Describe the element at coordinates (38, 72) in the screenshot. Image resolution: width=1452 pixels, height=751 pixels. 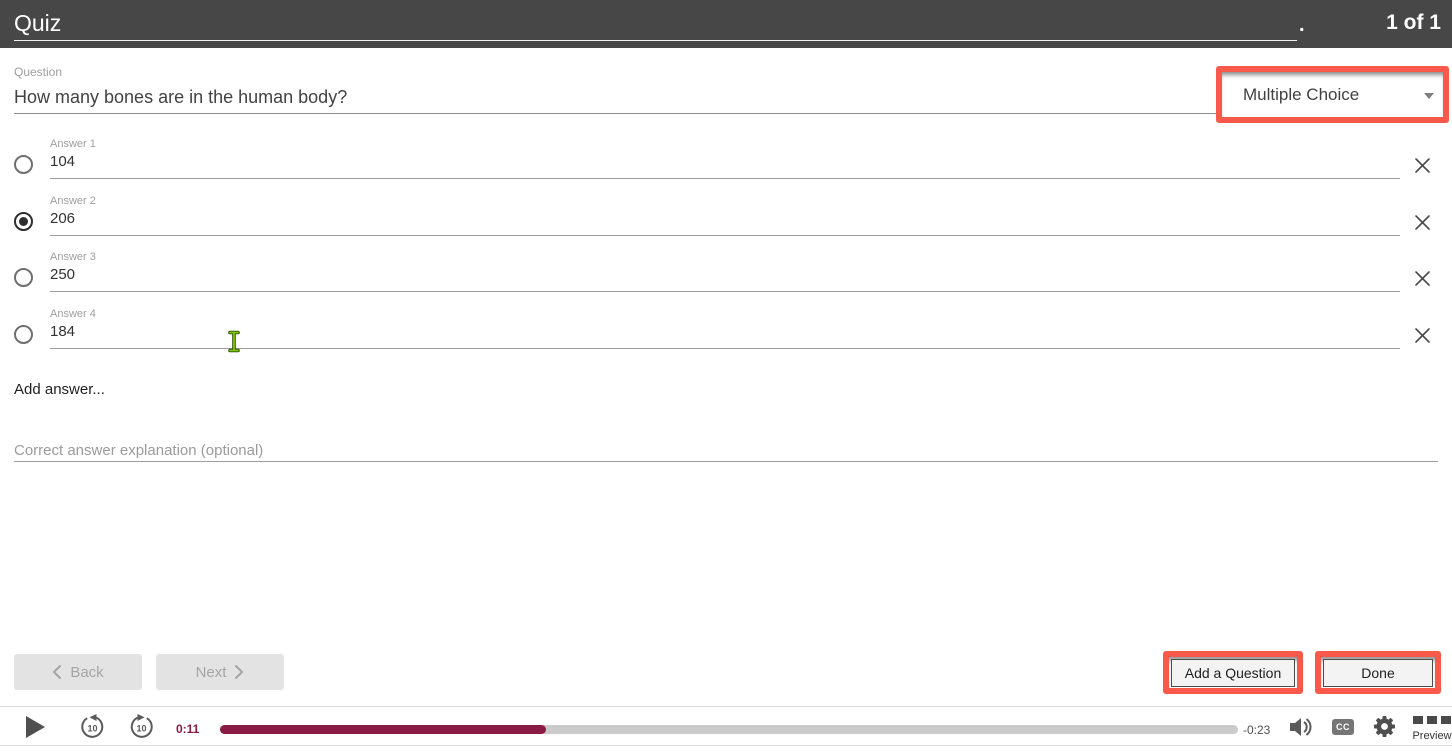
I see `question-label: Question` at that location.